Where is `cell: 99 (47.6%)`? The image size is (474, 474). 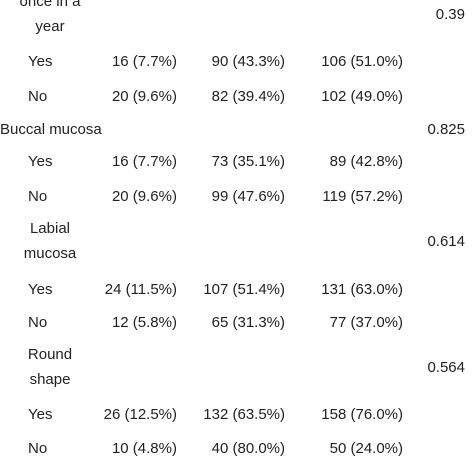
cell: 99 (47.6%) is located at coordinates (248, 196).